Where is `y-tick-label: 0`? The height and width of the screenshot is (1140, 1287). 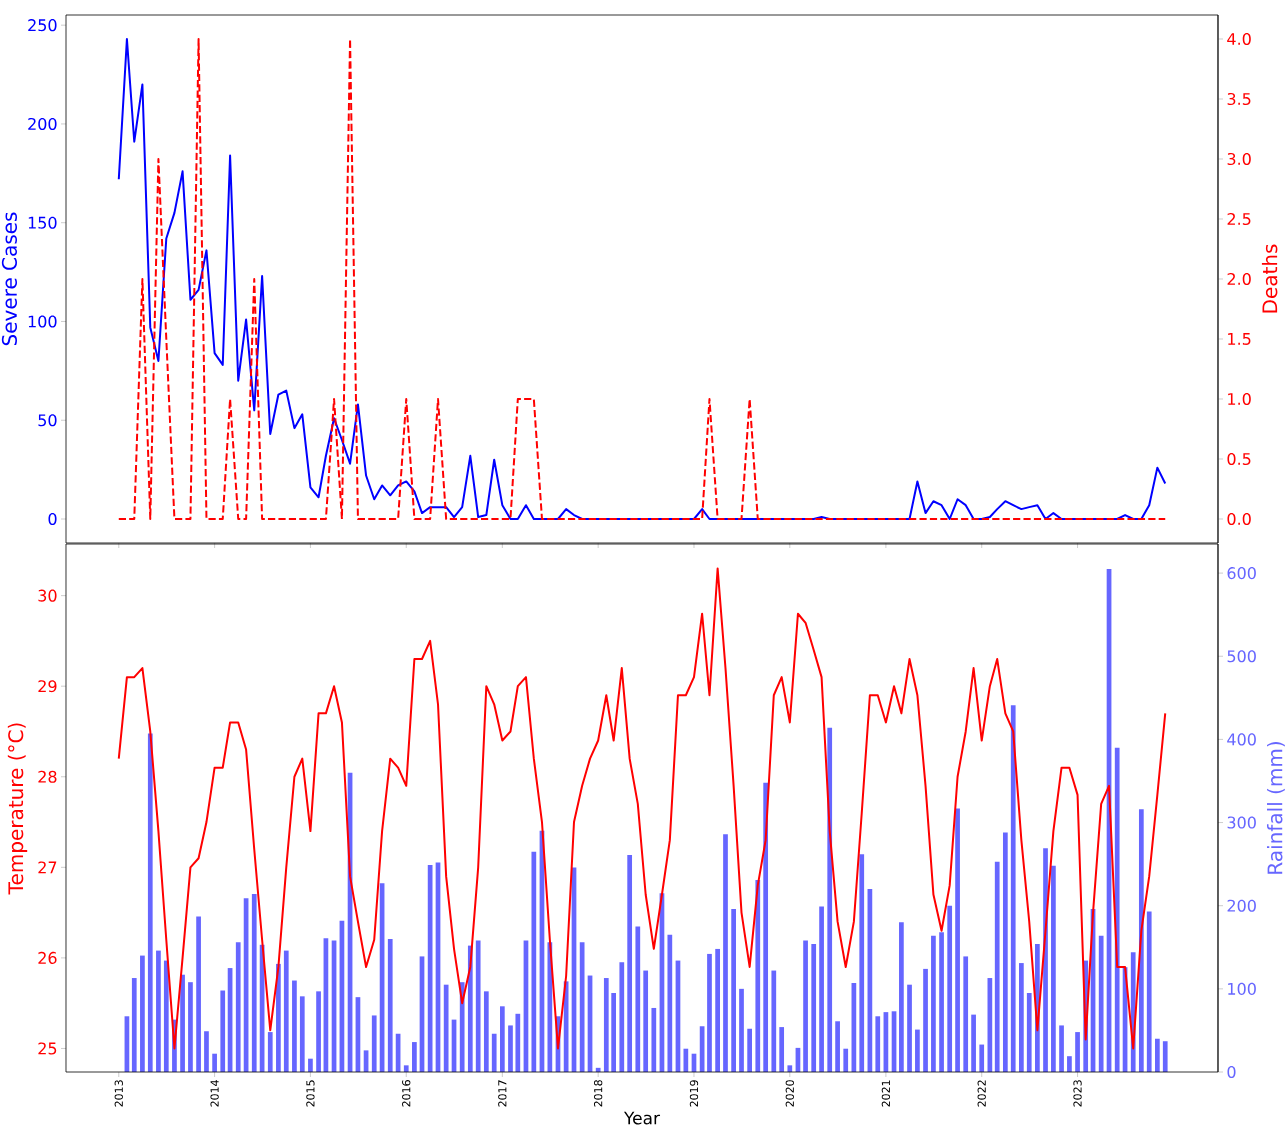 y-tick-label: 0 is located at coordinates (52, 519).